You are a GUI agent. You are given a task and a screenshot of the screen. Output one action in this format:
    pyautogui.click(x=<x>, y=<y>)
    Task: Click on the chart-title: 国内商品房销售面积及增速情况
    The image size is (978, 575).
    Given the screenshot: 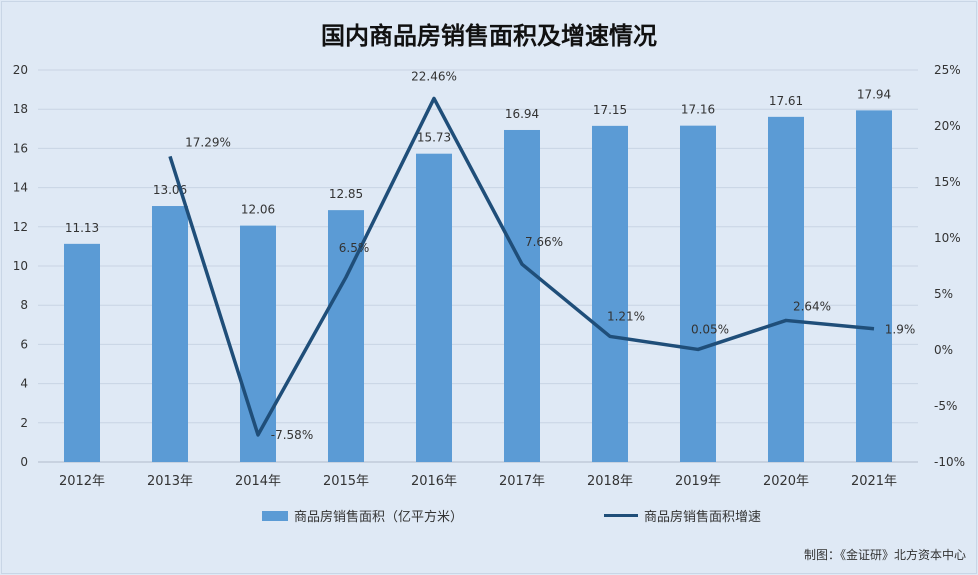 What is the action you would take?
    pyautogui.click(x=489, y=36)
    